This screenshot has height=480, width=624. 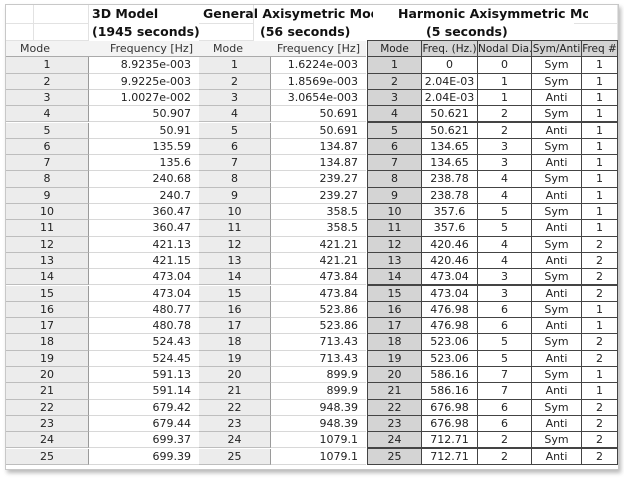 I want to click on mode-harmonic-cell: 23, so click(x=394, y=423).